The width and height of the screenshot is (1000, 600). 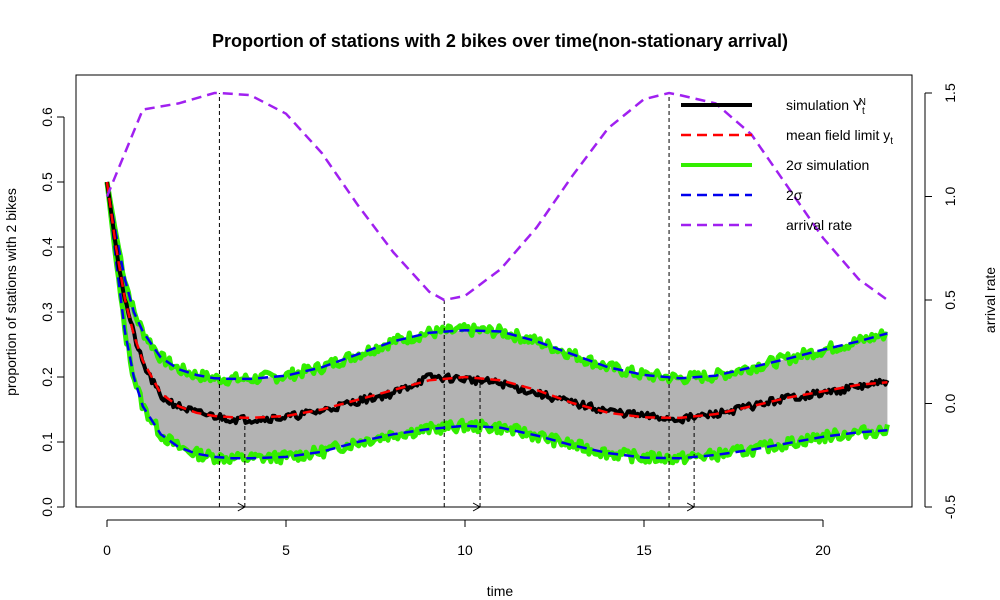 I want to click on y-axis-label: proportion of stations with 2 bikes, so click(x=11, y=292).